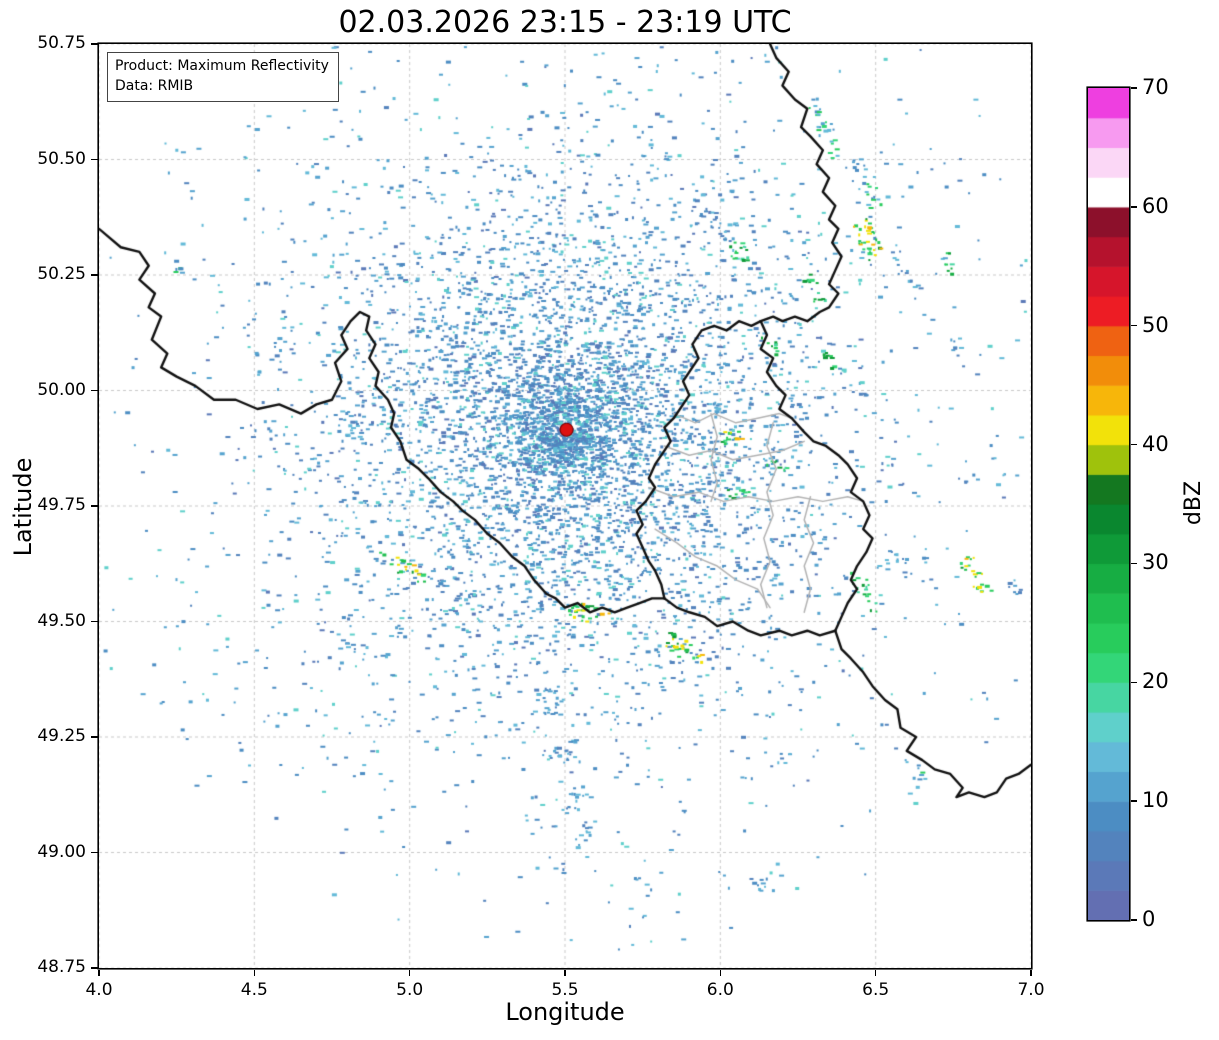 The width and height of the screenshot is (1219, 1040). I want to click on x-axis-label: Longitude, so click(565, 1012).